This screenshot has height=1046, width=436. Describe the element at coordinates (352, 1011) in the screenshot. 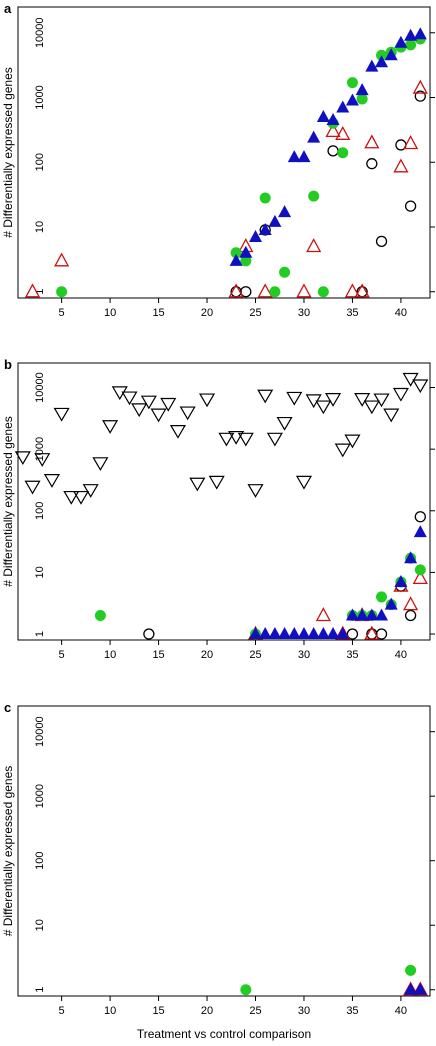

I see `x-tick-label: 35` at that location.